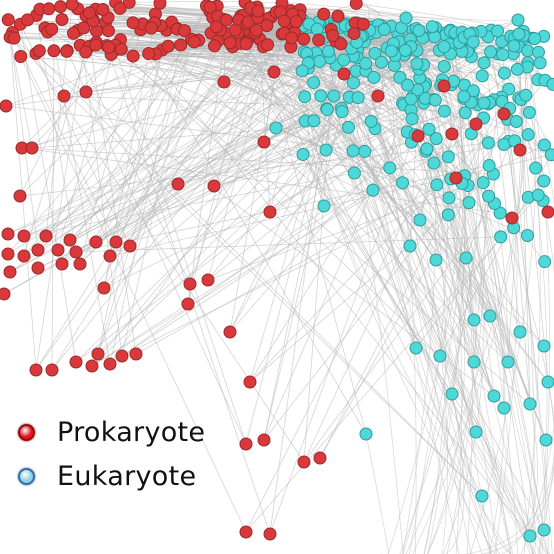 The height and width of the screenshot is (554, 554). I want to click on legend: Prokaryote Eukaryote, so click(111, 454).